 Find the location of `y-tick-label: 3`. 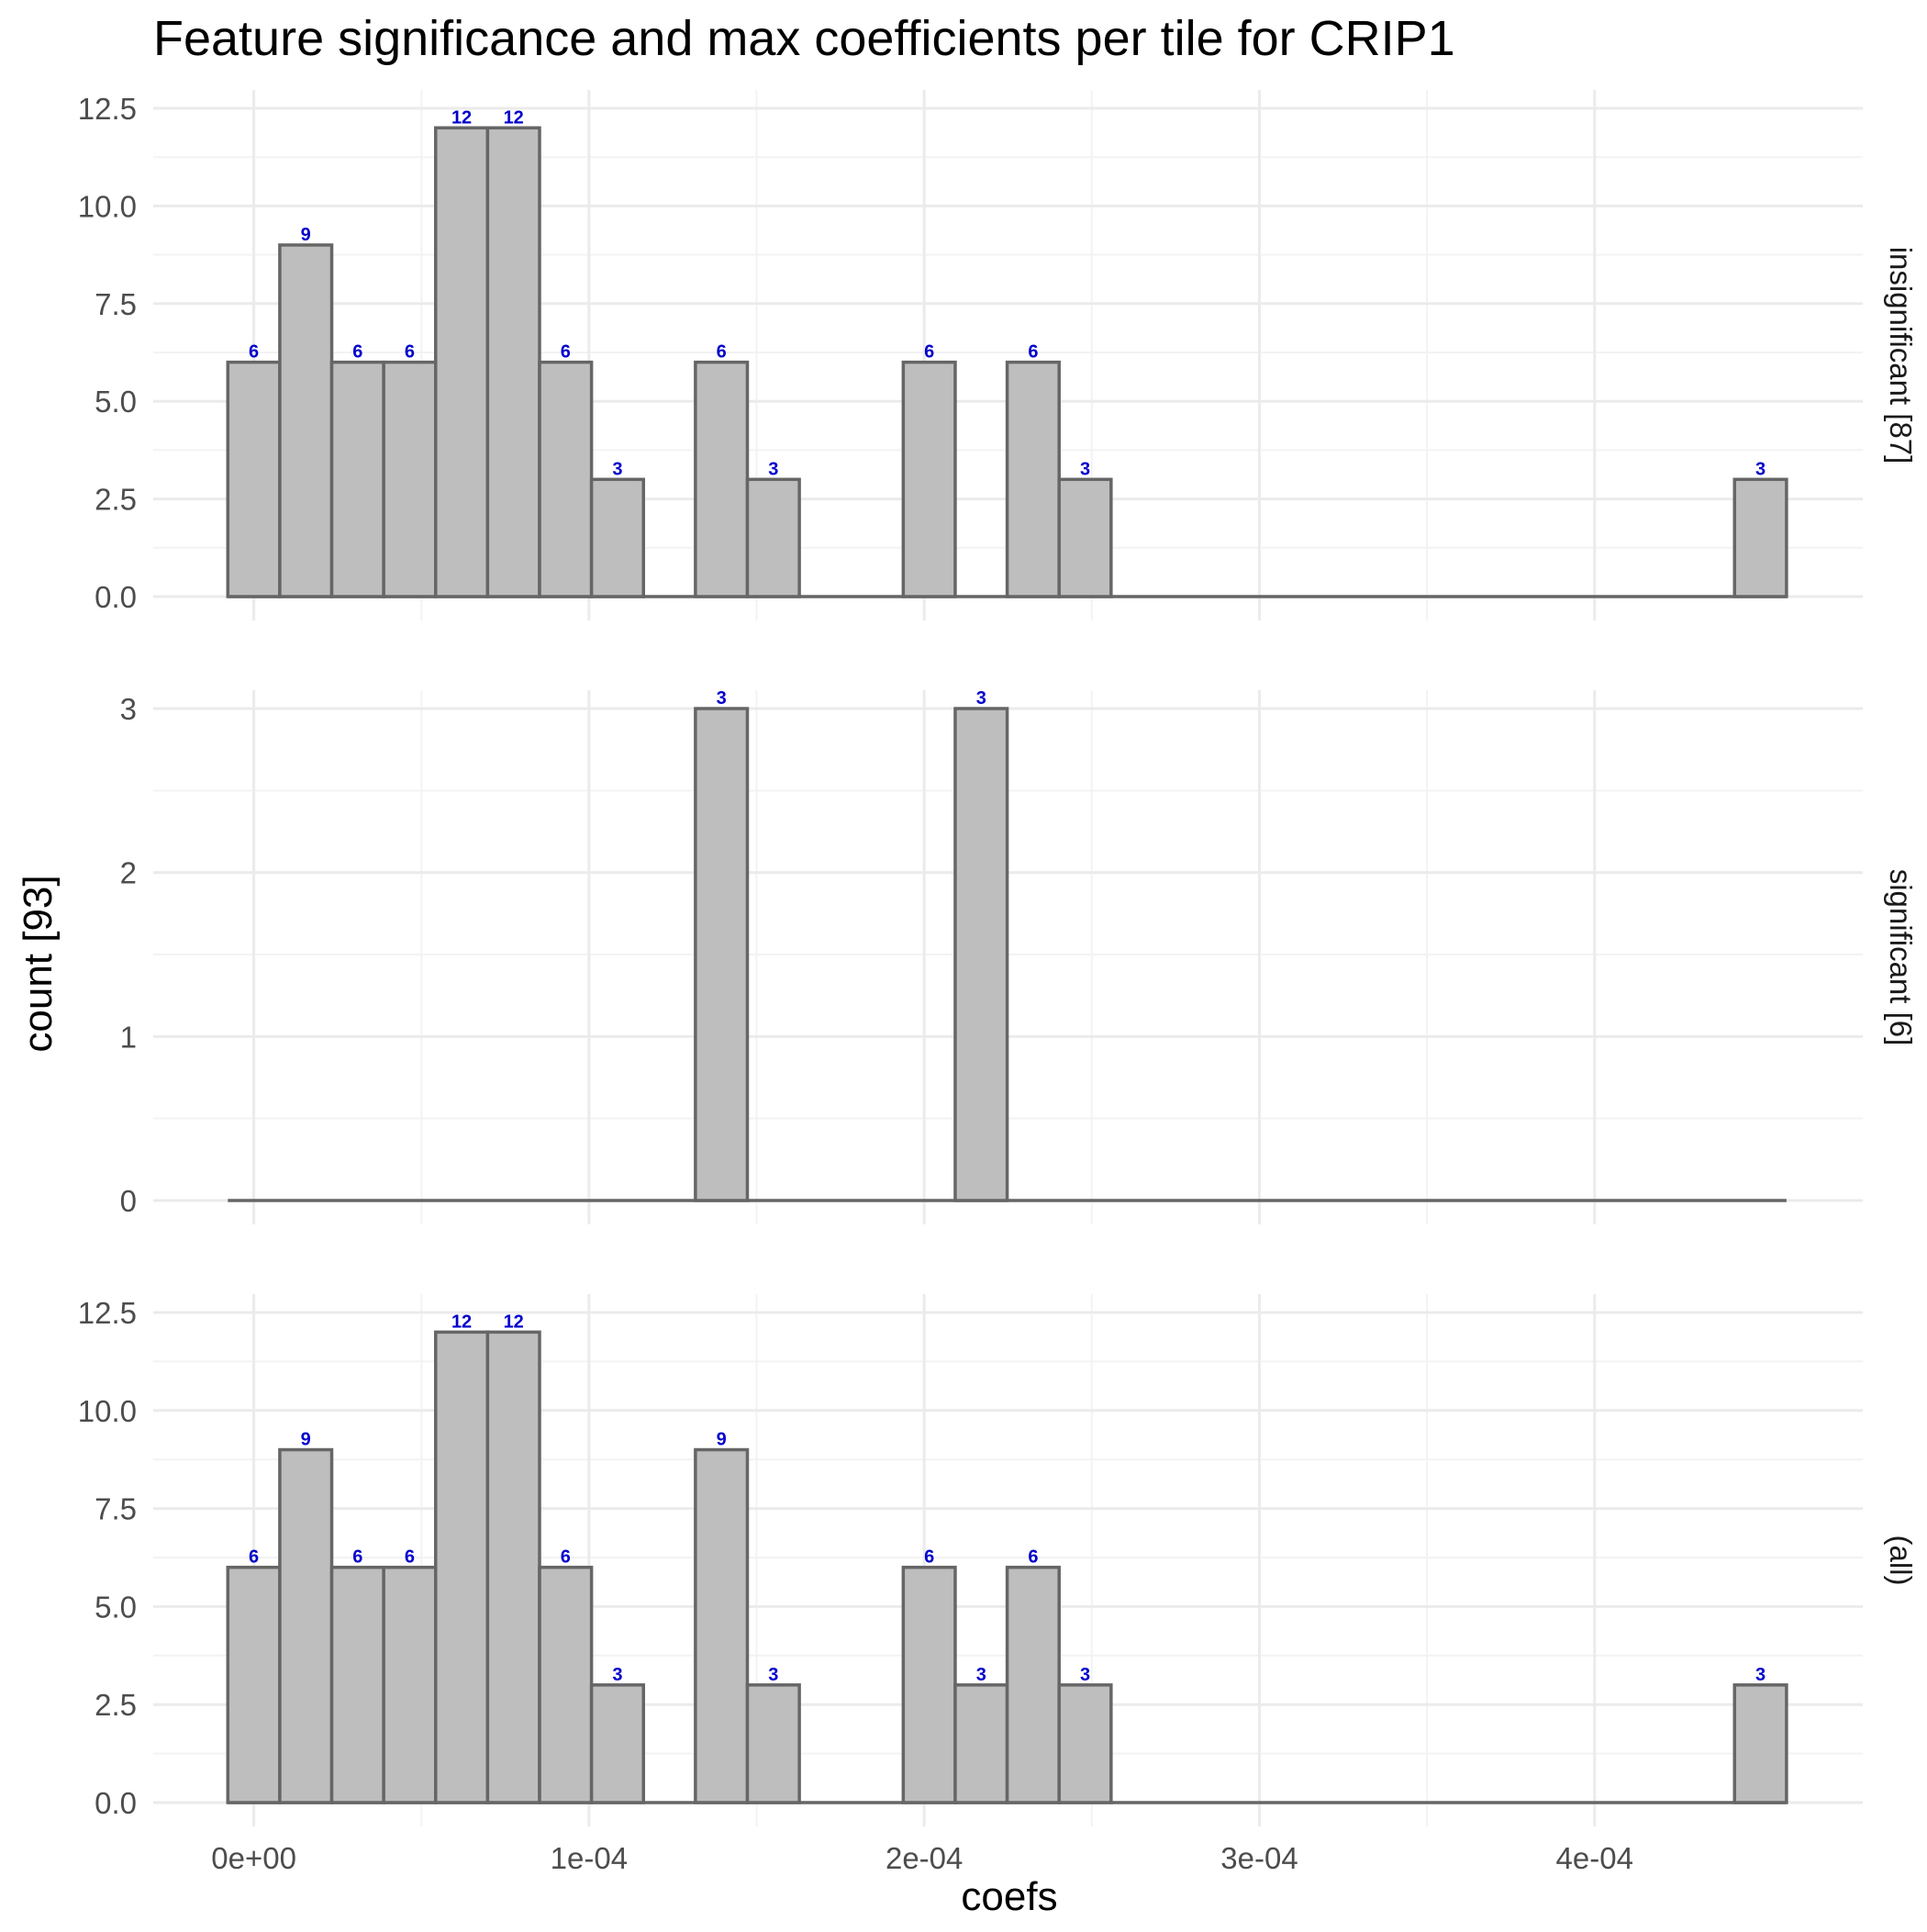

y-tick-label: 3 is located at coordinates (128, 709).